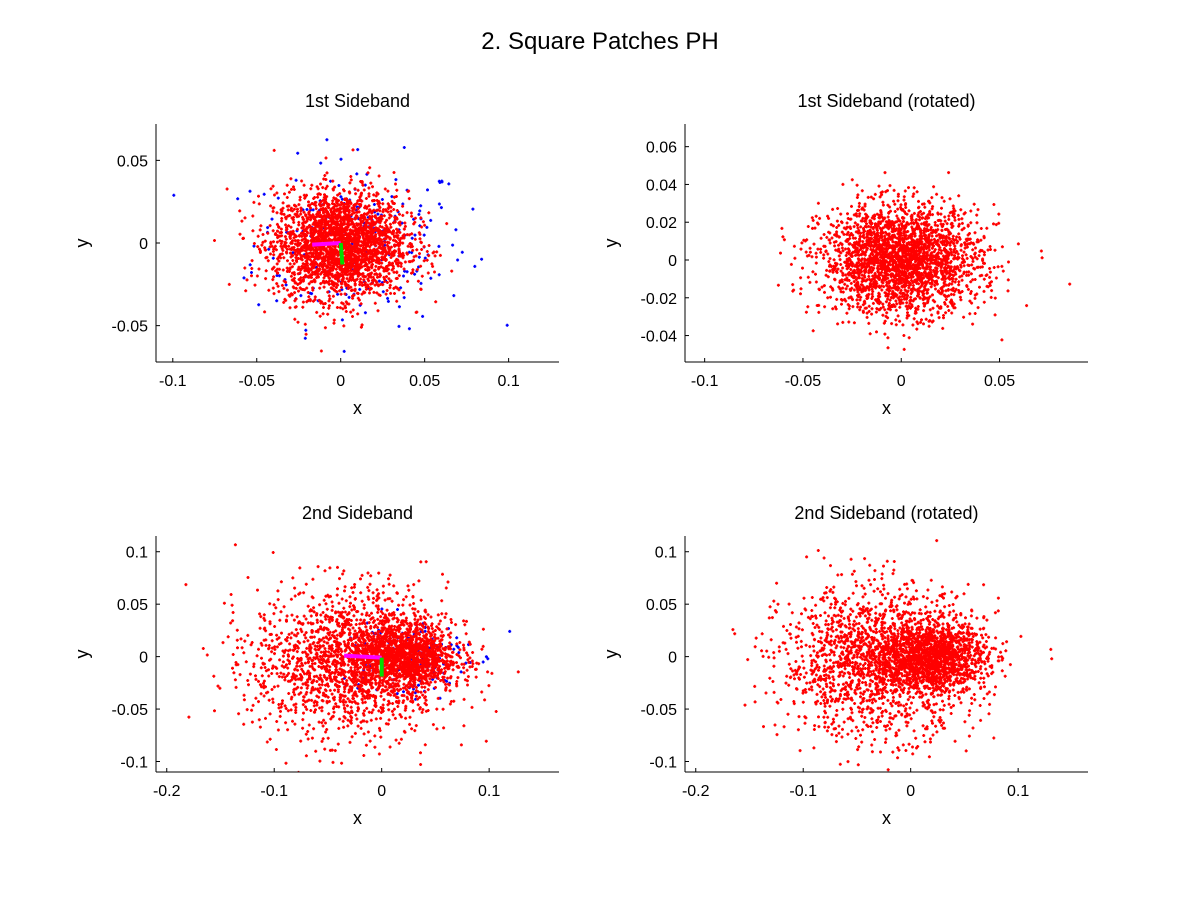  What do you see at coordinates (661, 185) in the screenshot?
I see `y-tick-label: 0.04` at bounding box center [661, 185].